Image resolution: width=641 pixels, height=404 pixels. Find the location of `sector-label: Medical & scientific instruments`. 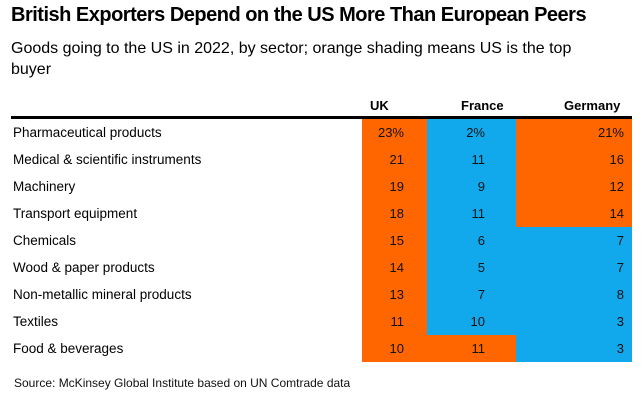

sector-label: Medical & scientific instruments is located at coordinates (107, 159).